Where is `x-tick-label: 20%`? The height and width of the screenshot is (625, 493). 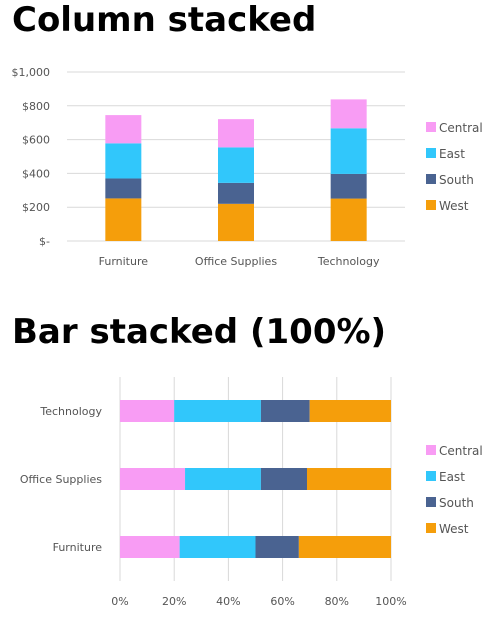 x-tick-label: 20% is located at coordinates (174, 601).